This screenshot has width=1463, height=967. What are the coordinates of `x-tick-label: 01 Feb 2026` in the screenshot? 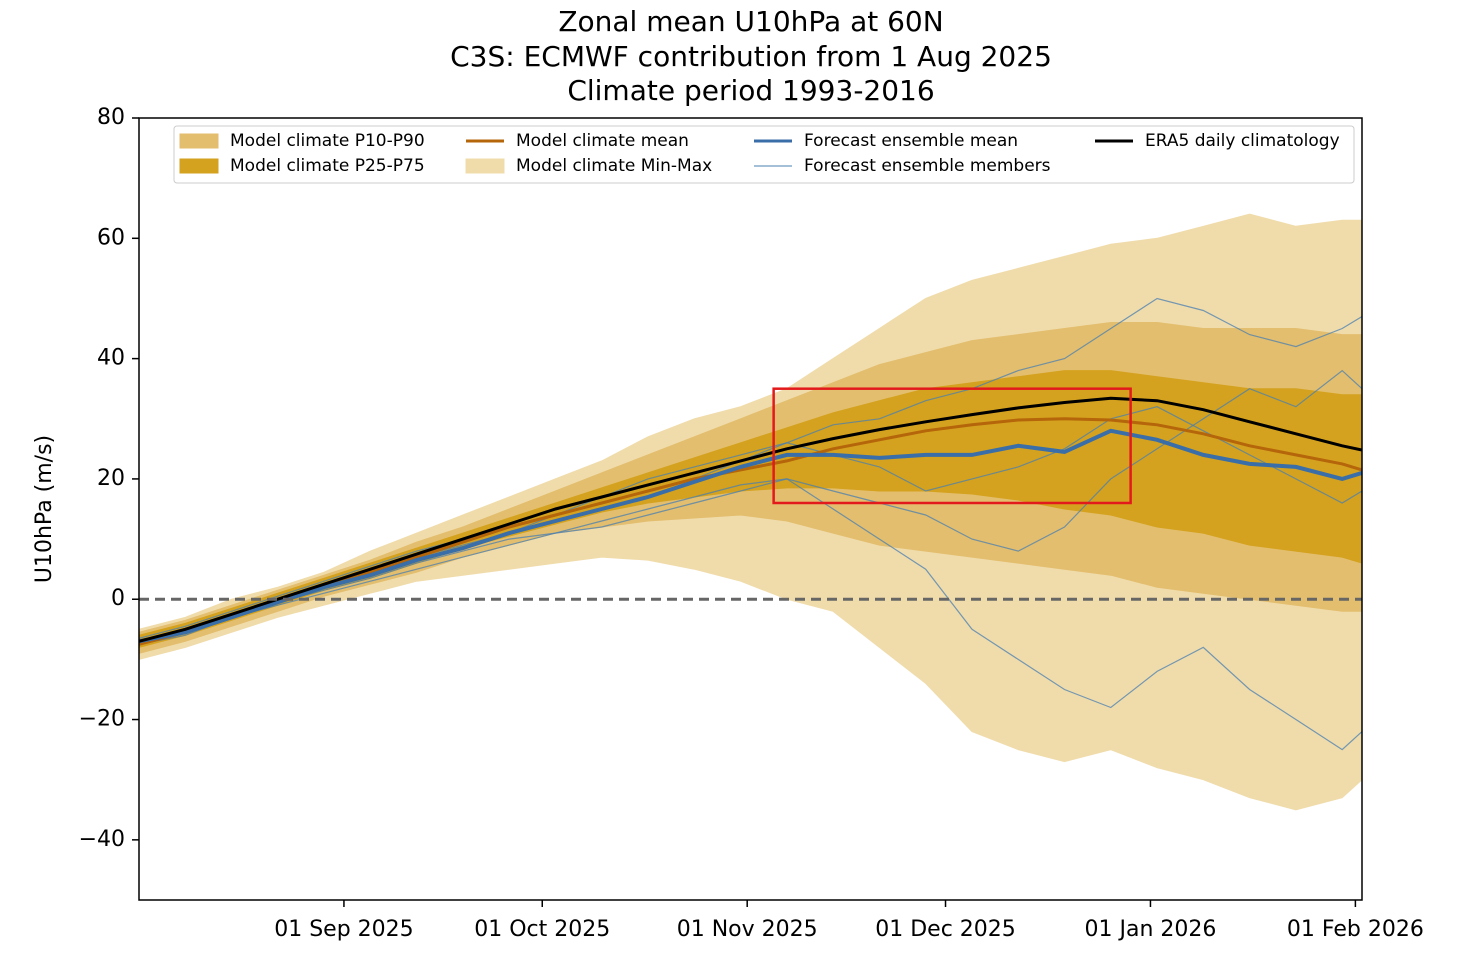 It's located at (1355, 929).